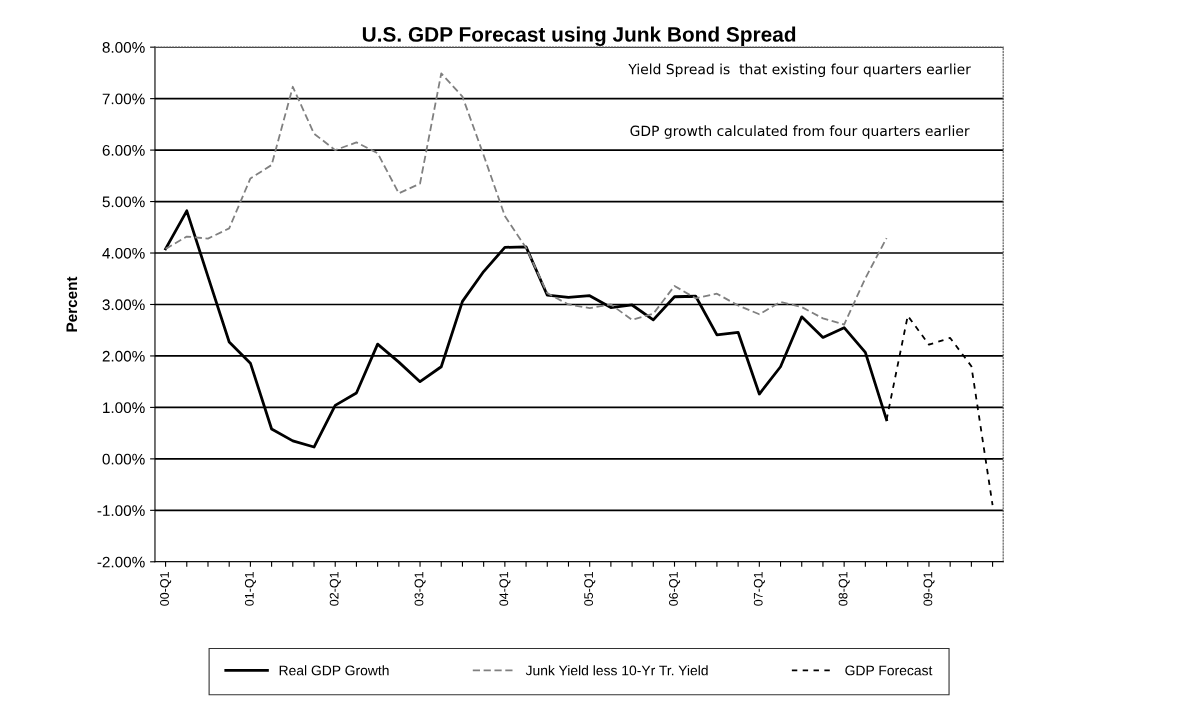 Image resolution: width=1183 pixels, height=704 pixels. What do you see at coordinates (123, 99) in the screenshot?
I see `y-tick-label: 7.00%` at bounding box center [123, 99].